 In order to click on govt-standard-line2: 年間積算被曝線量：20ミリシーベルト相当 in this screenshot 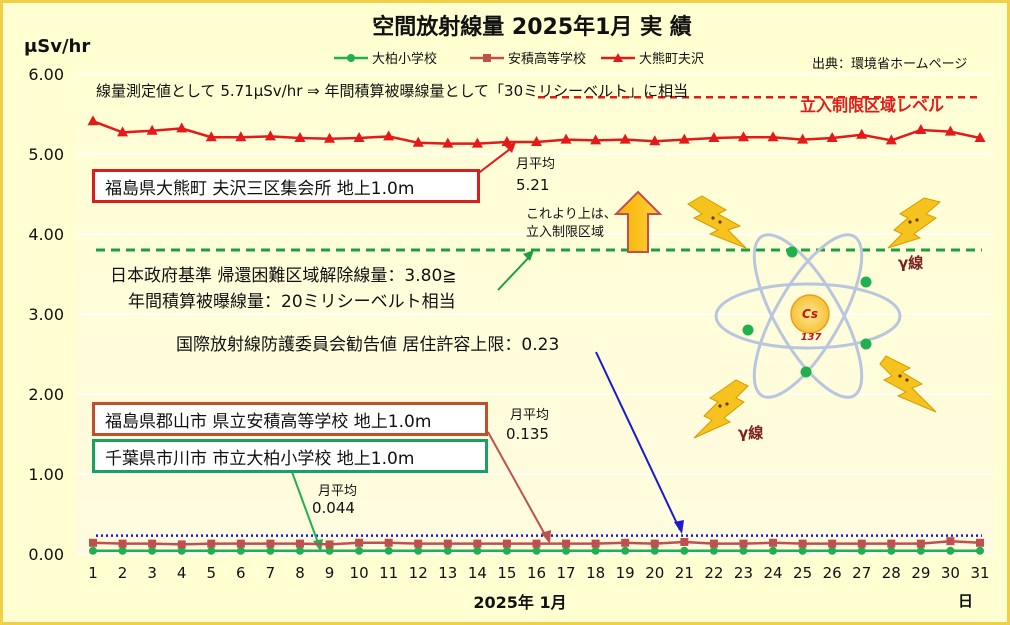, I will do `click(292, 302)`.